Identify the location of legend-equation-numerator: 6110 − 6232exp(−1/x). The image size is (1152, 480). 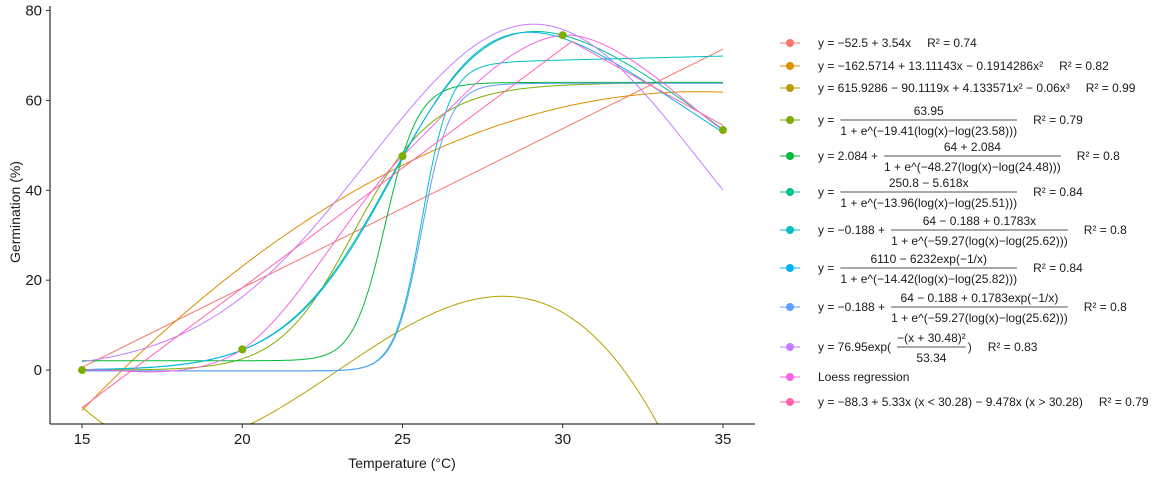
(928, 259).